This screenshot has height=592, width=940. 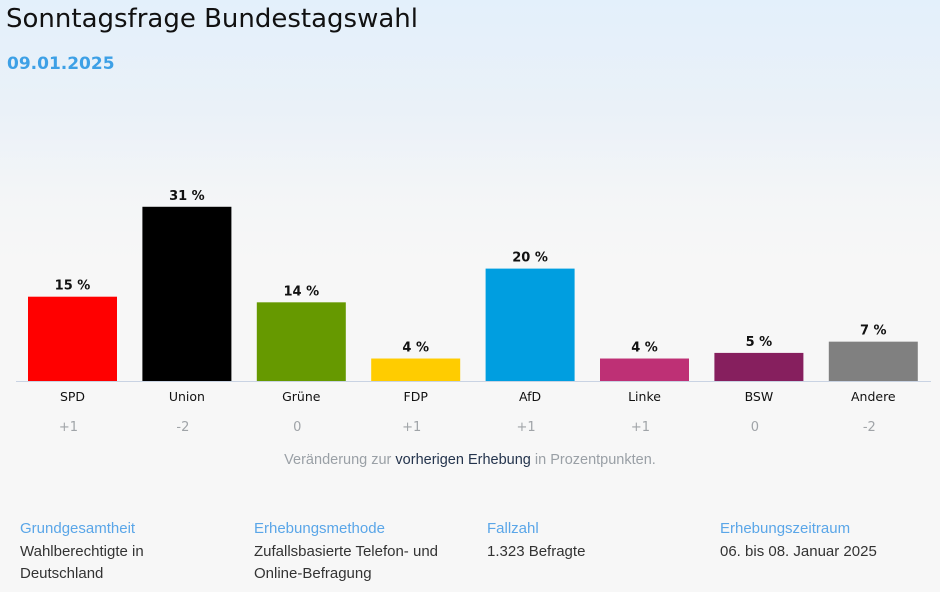 I want to click on category-label-afd: AfD, so click(x=530, y=396).